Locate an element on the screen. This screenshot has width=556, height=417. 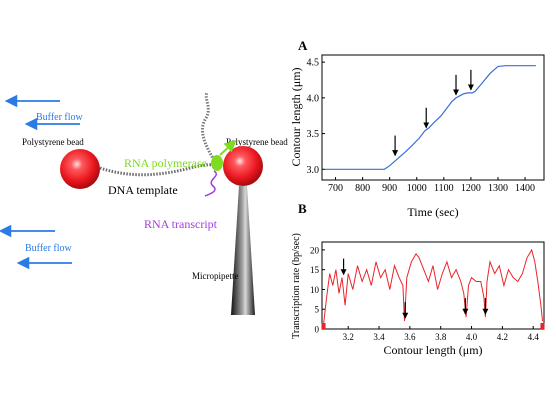
x-tick-label: 3.2 is located at coordinates (348, 337).